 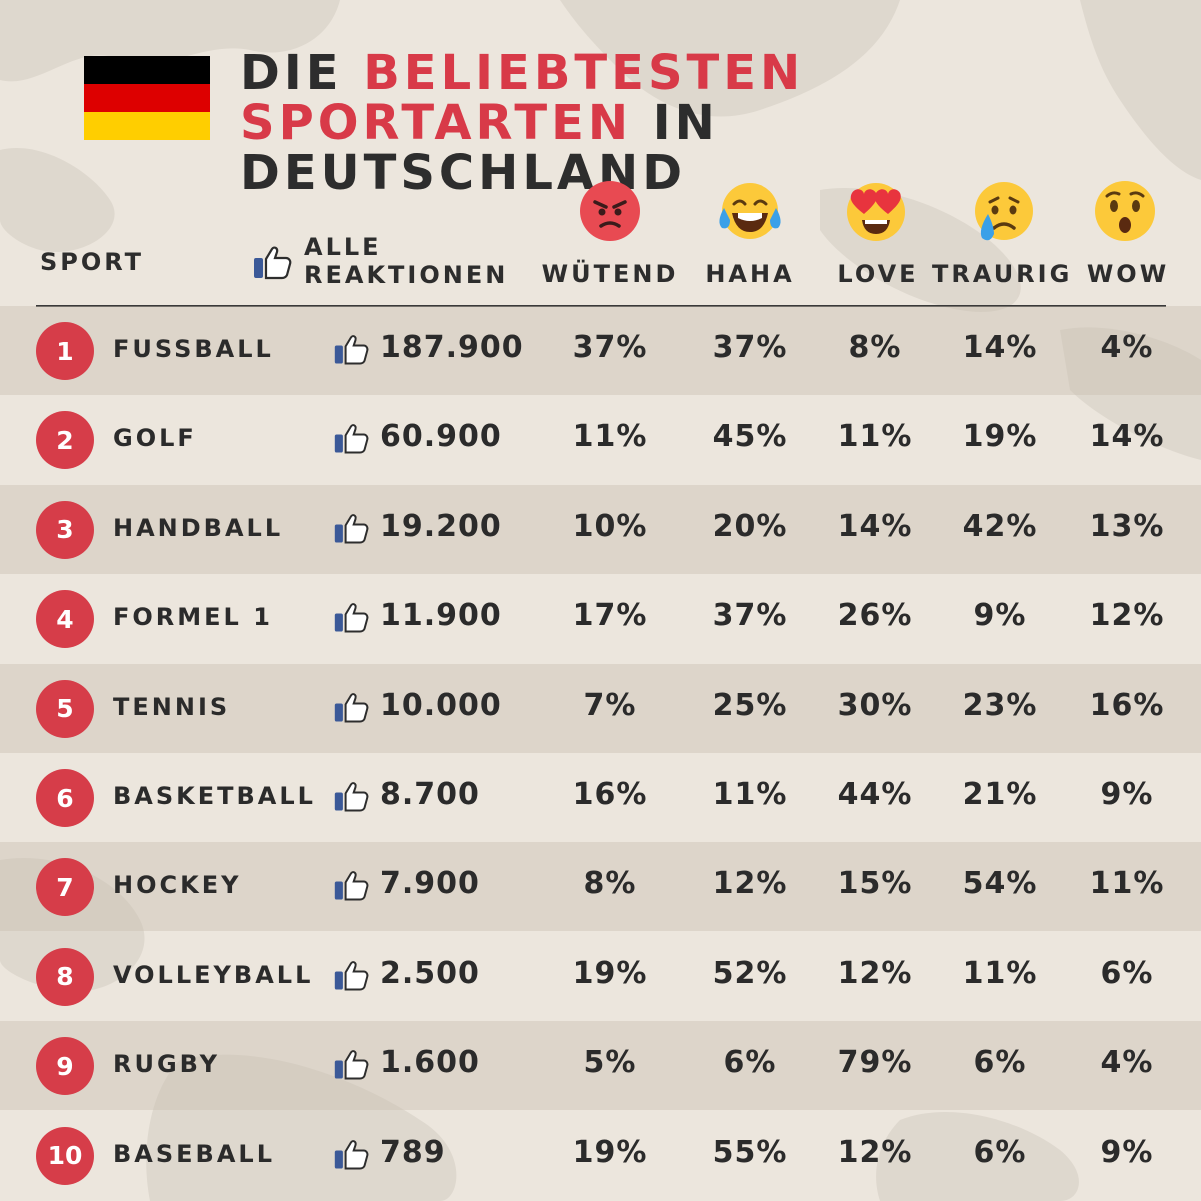 I want to click on total-reactions: 11.900, so click(x=441, y=616).